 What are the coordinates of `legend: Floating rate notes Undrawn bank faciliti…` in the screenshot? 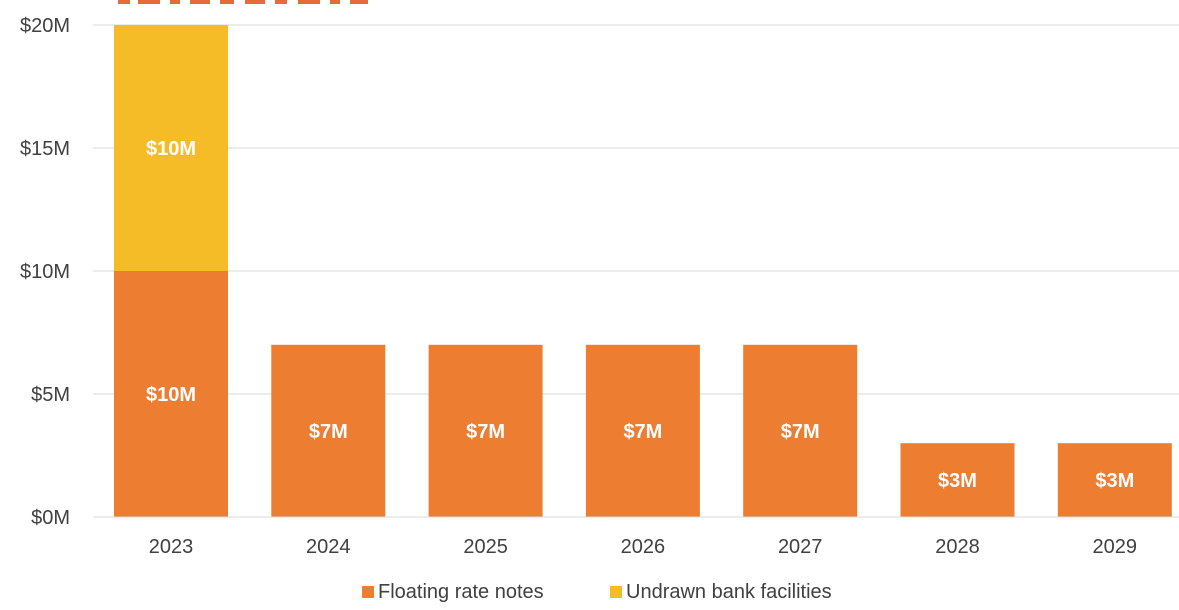 It's located at (597, 592).